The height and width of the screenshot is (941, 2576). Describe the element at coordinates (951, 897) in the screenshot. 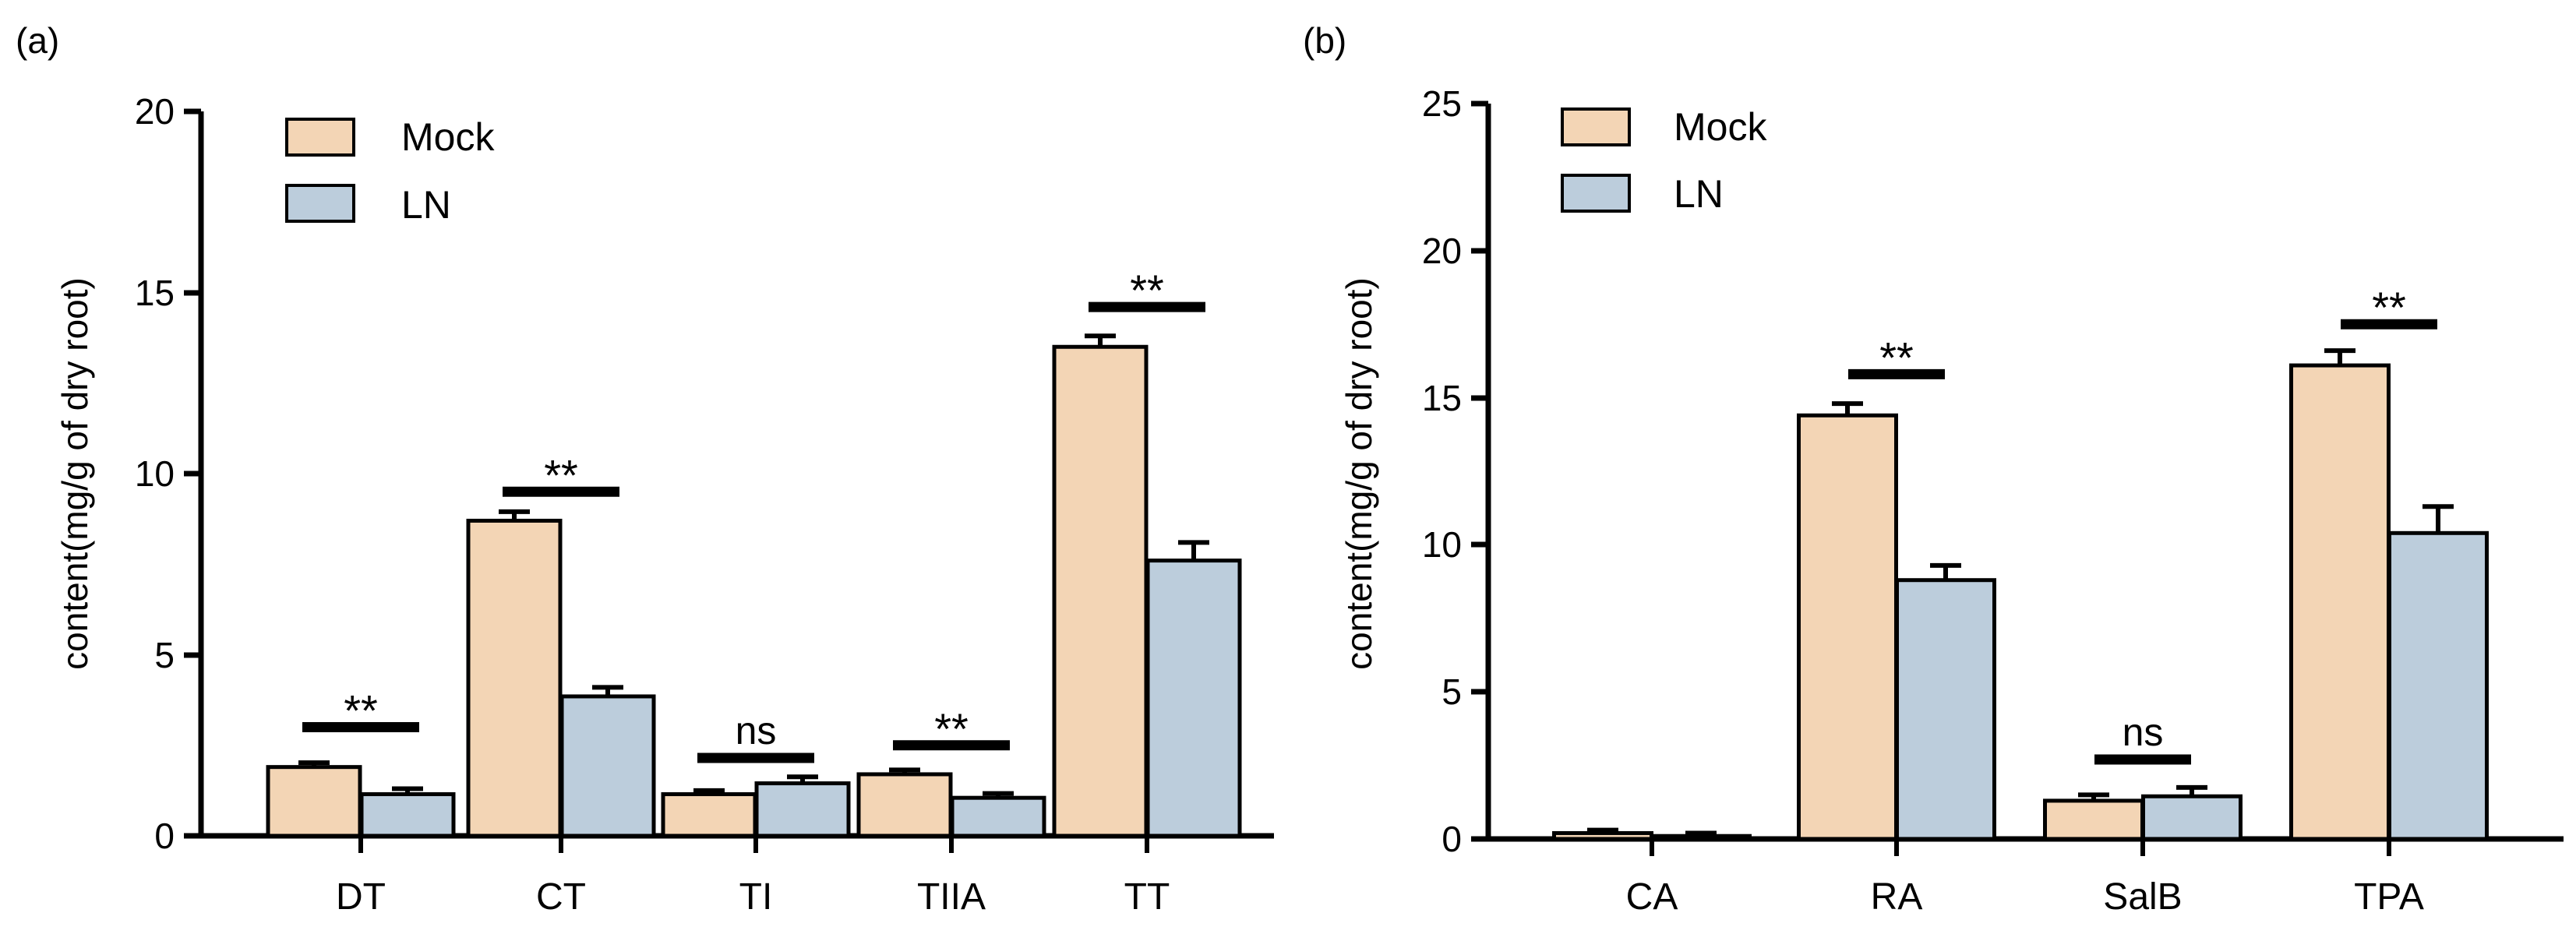

I see `panel-a-category-label: TIIA` at that location.